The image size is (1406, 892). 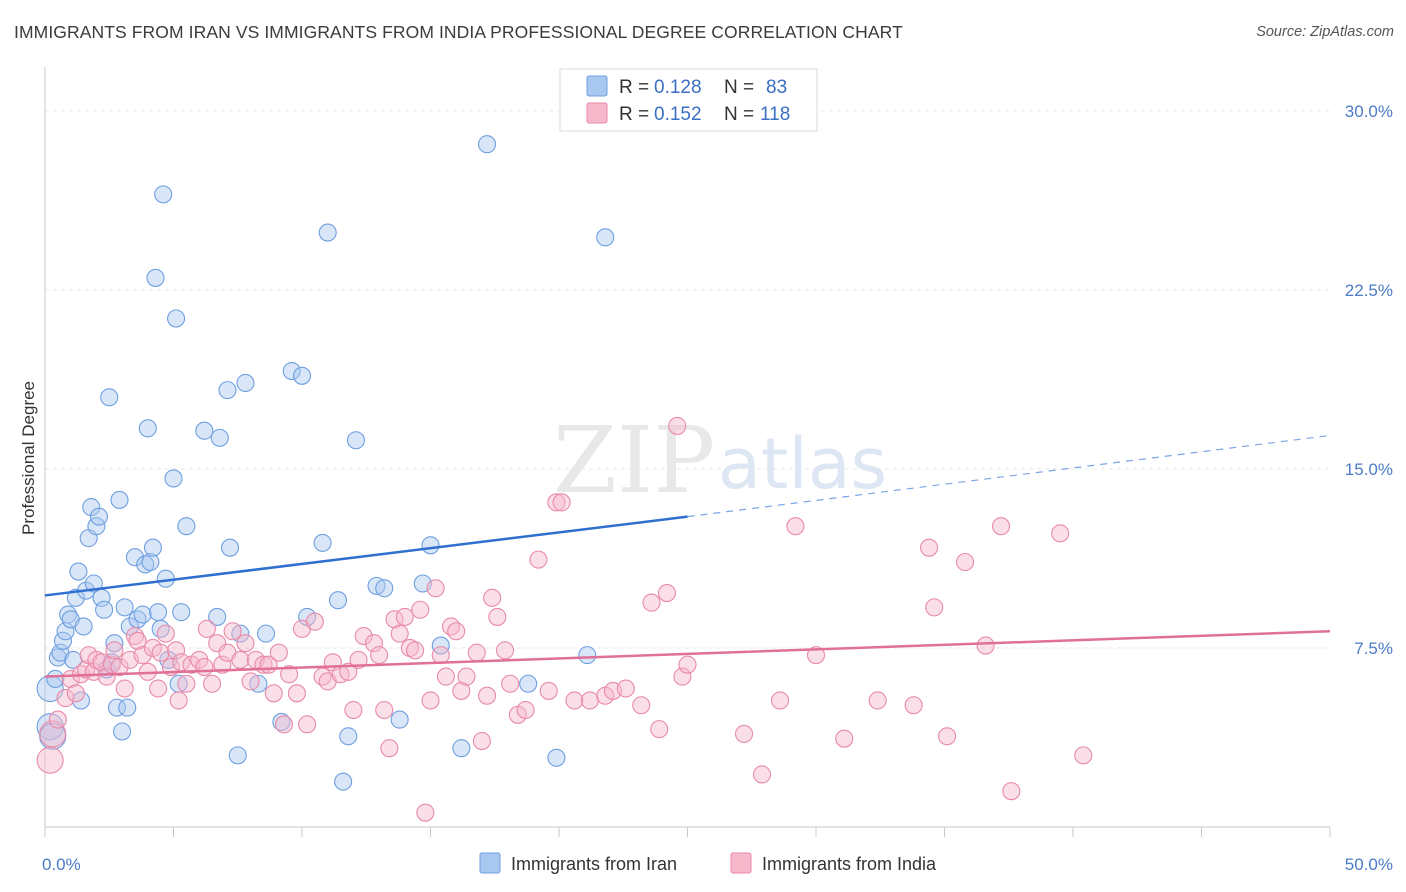 What do you see at coordinates (775, 114) in the screenshot?
I see `legend-n-value-india: 118` at bounding box center [775, 114].